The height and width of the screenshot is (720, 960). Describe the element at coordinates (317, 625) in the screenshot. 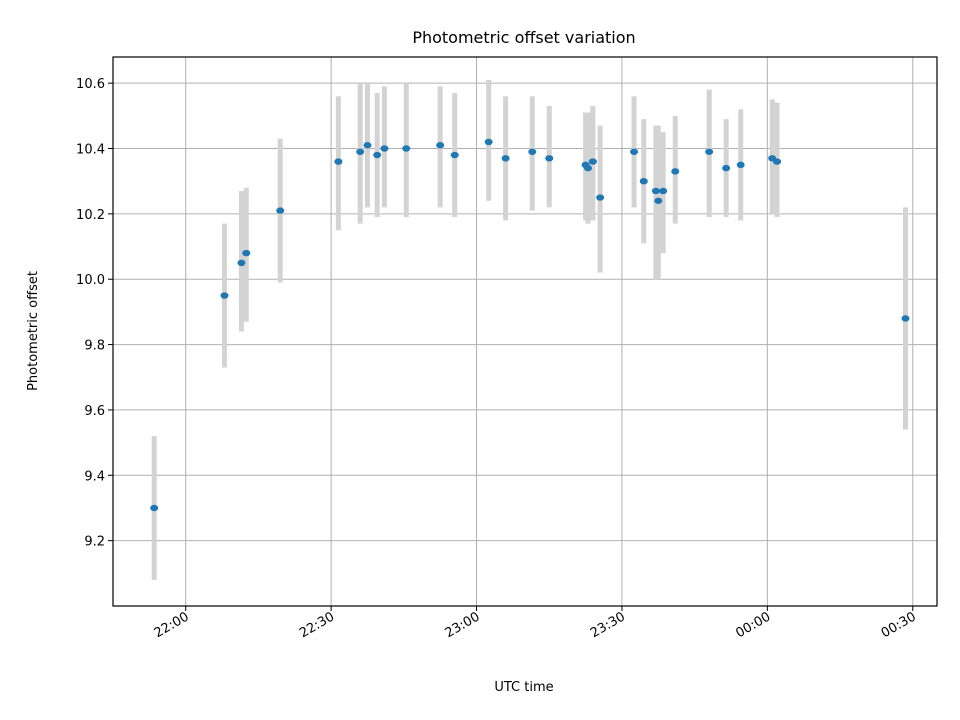

I see `x-tick-label: 22:30` at that location.